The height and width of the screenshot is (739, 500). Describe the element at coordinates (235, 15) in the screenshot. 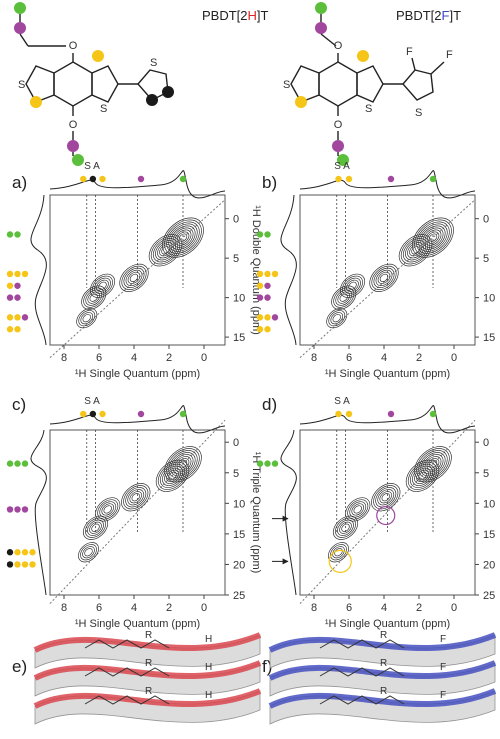

I see `structure-title-left: PBDT[2H]T` at that location.